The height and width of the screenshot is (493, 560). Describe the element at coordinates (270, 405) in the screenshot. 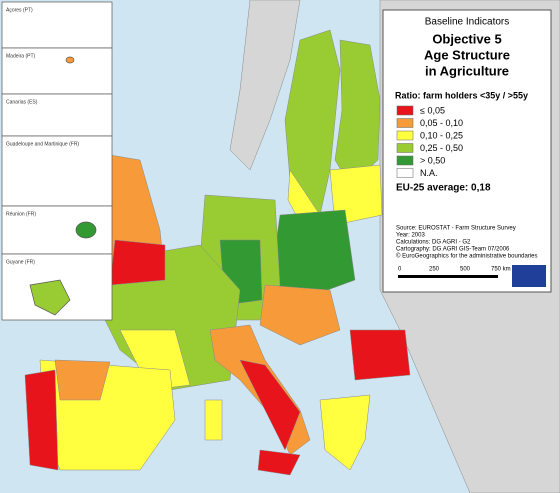

I see `italy-south` at that location.